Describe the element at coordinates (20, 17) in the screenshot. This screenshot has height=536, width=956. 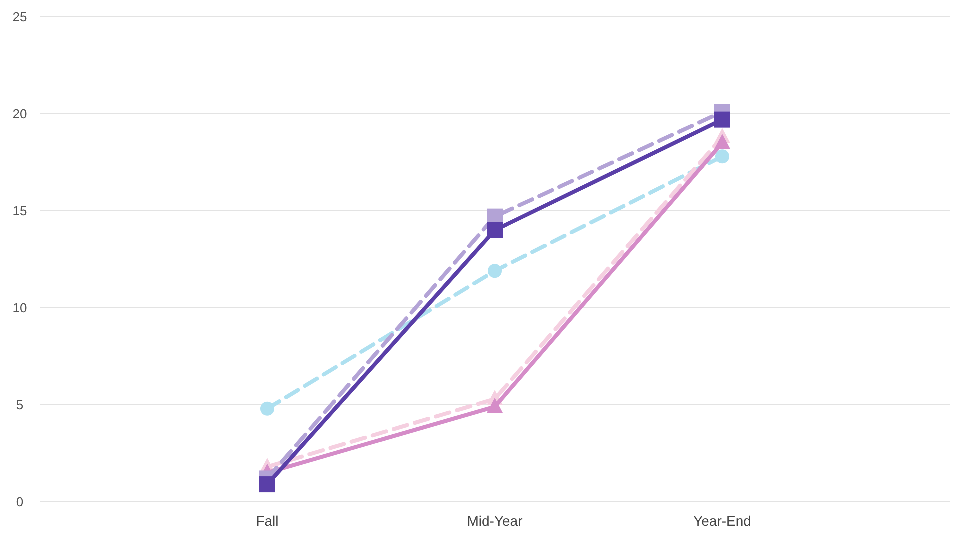
I see `y-tick-label: 25` at that location.